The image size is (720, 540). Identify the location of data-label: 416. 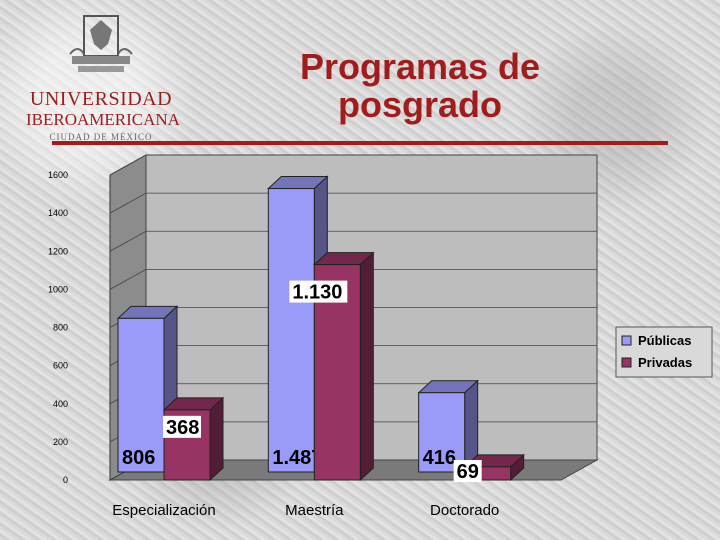
(439, 458).